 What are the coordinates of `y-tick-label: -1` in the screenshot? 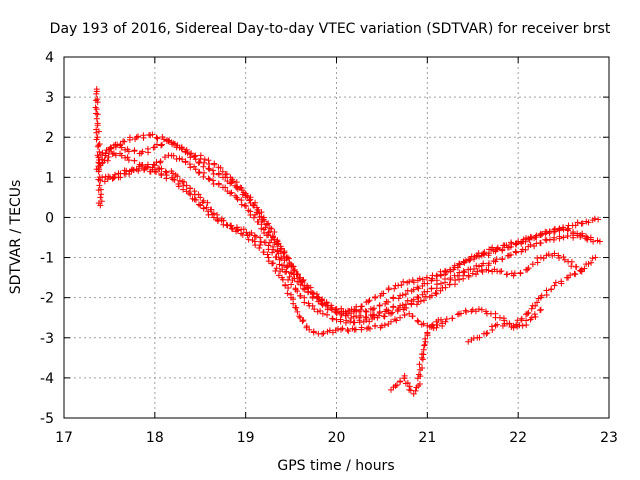 It's located at (47, 259).